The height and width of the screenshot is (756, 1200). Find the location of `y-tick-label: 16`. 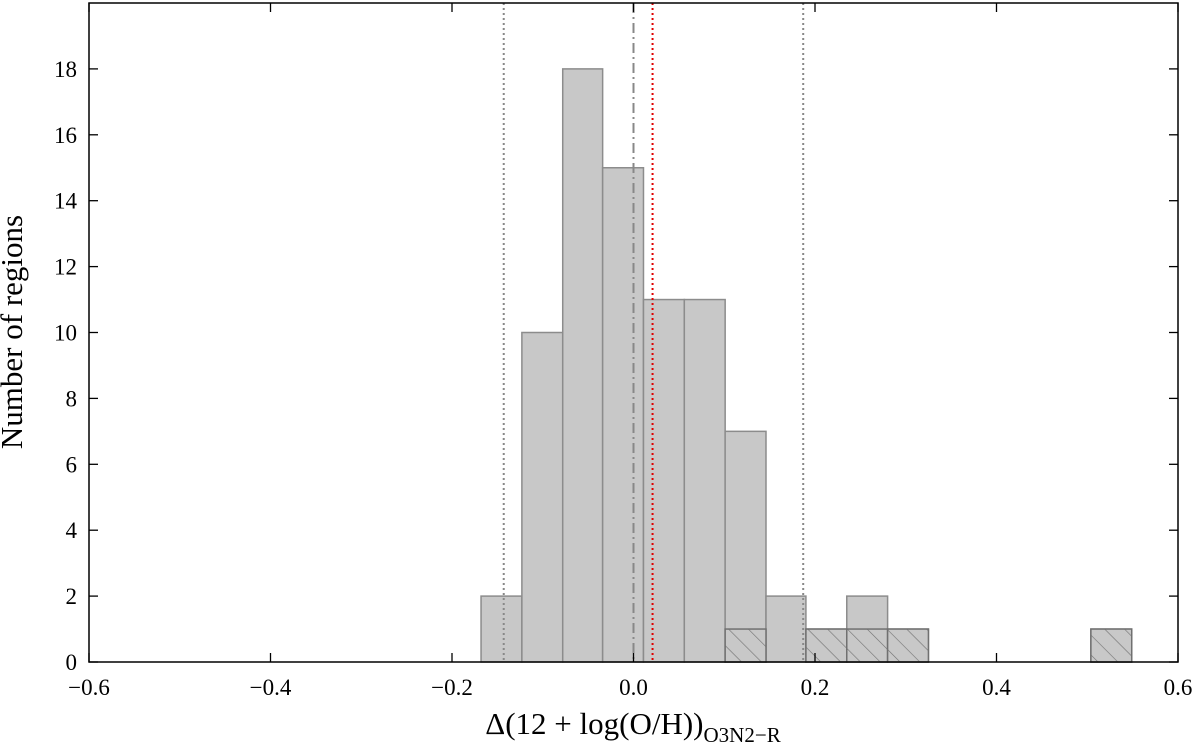

y-tick-label: 16 is located at coordinates (65, 135).